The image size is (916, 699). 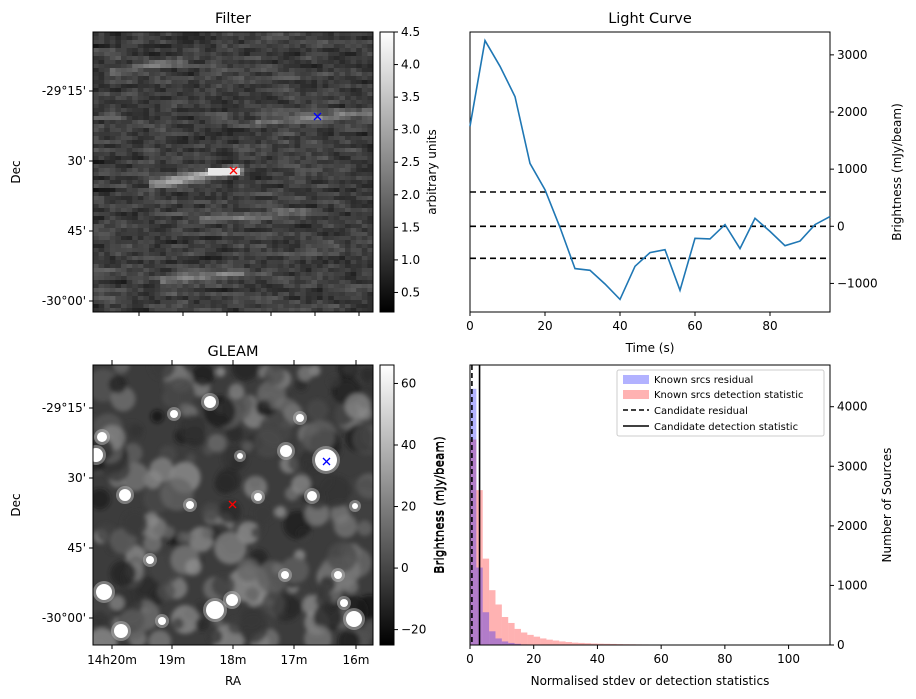 What do you see at coordinates (410, 162) in the screenshot?
I see `filter-colorbar-tick-4: 2.5` at bounding box center [410, 162].